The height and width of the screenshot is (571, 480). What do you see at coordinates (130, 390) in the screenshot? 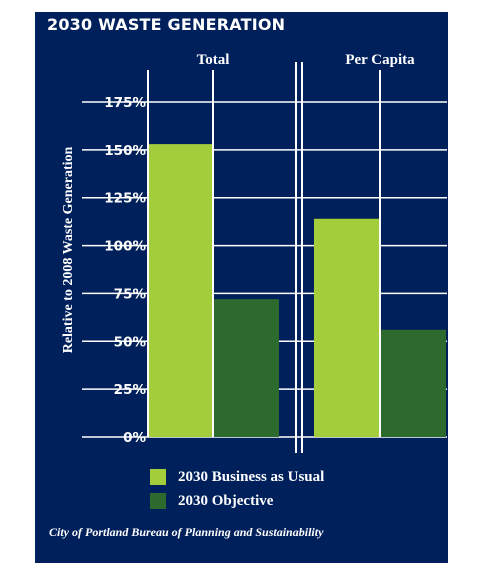
I see `y-tick-label: 25%` at bounding box center [130, 390].